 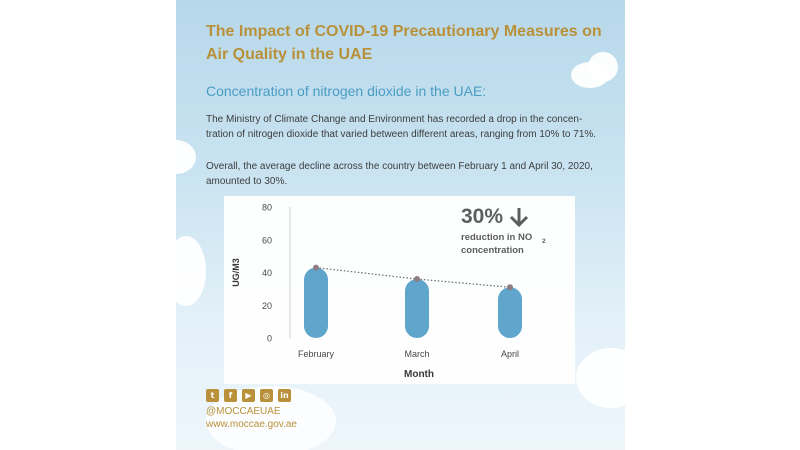 I want to click on website-link: www.moccae.gov.ae, so click(x=251, y=424).